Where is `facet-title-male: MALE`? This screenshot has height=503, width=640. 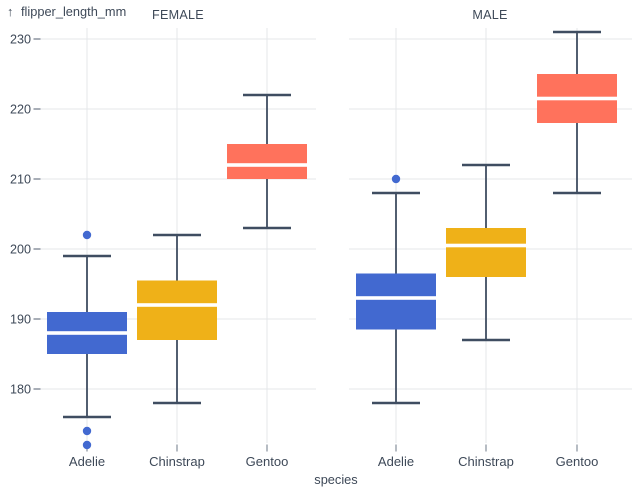
facet-title-male: MALE is located at coordinates (489, 15).